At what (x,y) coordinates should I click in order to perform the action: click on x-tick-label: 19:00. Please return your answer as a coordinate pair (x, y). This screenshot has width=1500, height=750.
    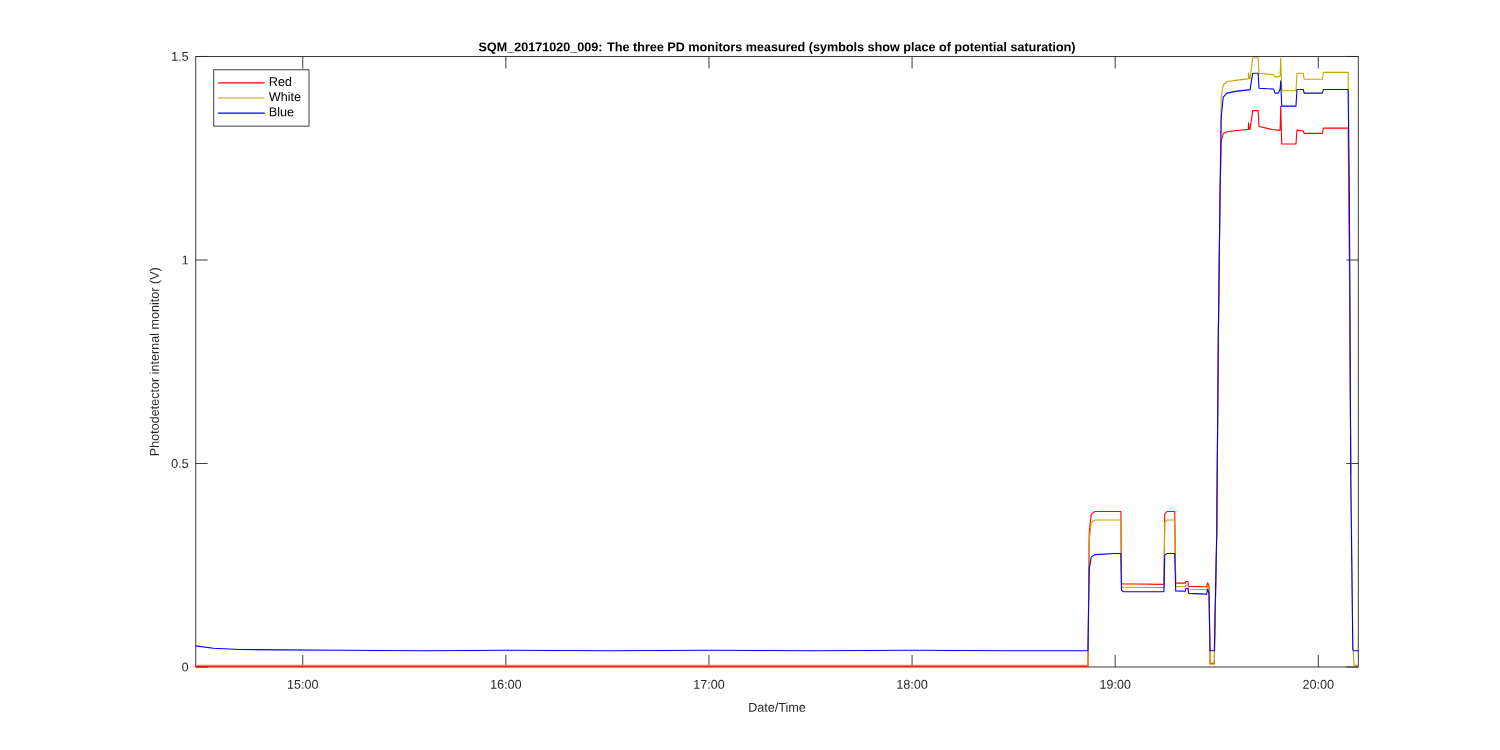
    Looking at the image, I should click on (1115, 684).